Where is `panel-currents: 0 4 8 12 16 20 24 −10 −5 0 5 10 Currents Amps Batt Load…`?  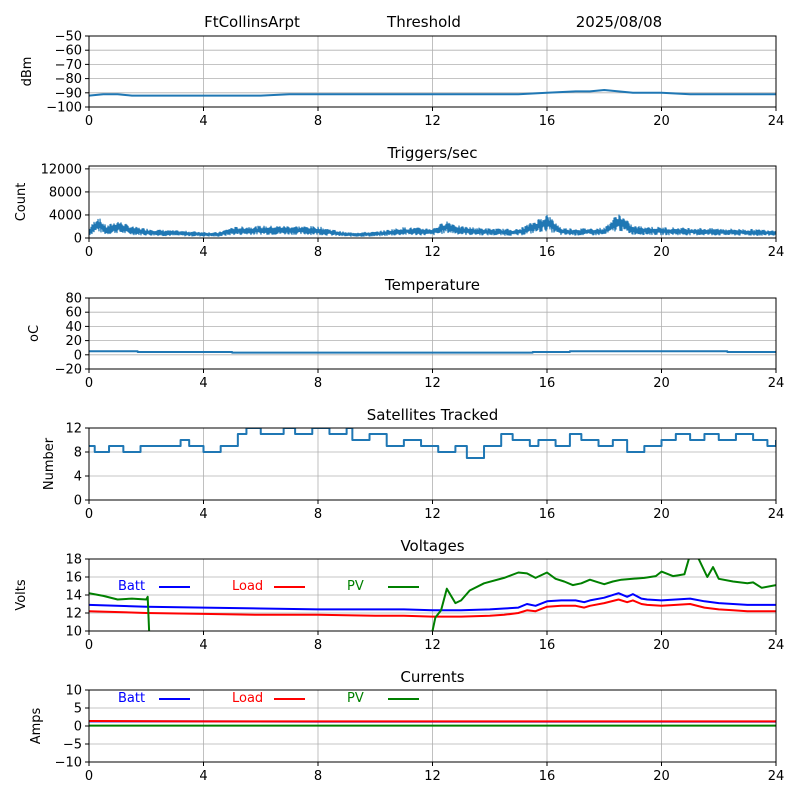
panel-currents: 0 4 8 12 16 20 24 −10 −5 0 5 10 Currents Amps Batt Load… is located at coordinates (406, 726).